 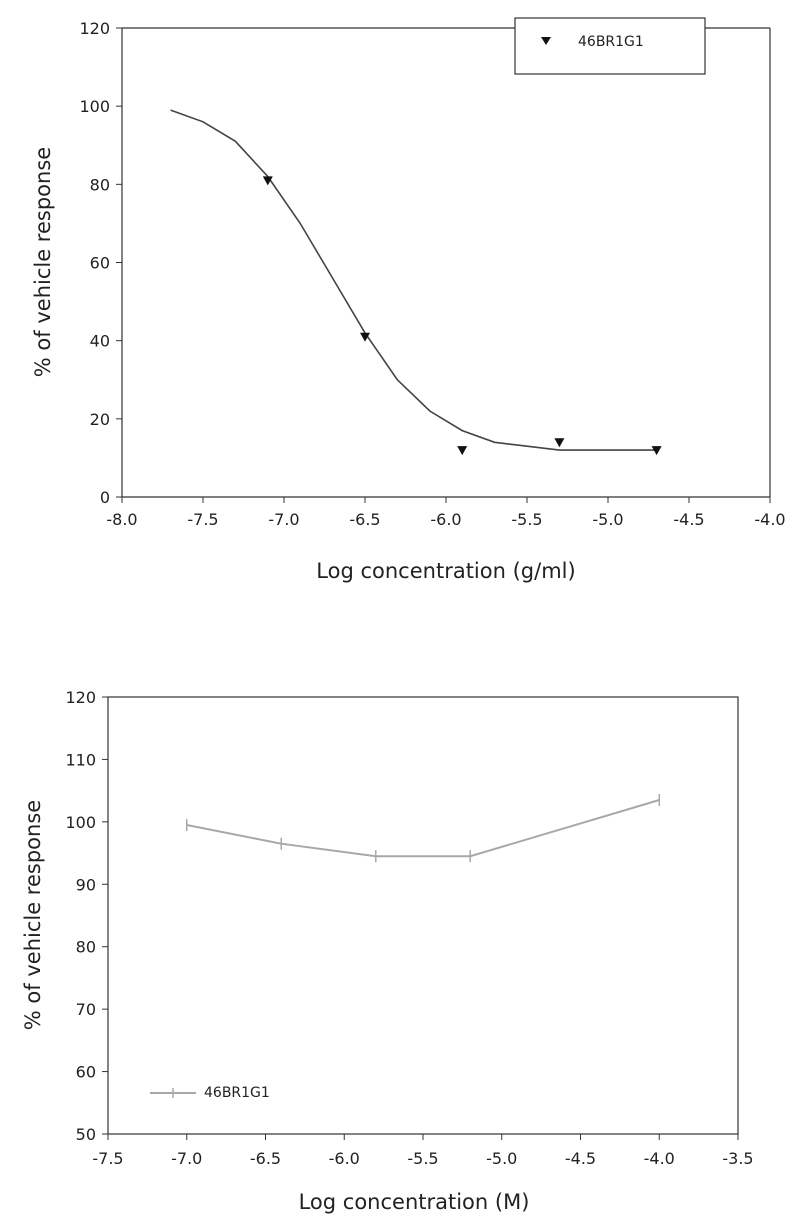 What do you see at coordinates (423, 828) in the screenshot?
I see `series-line` at bounding box center [423, 828].